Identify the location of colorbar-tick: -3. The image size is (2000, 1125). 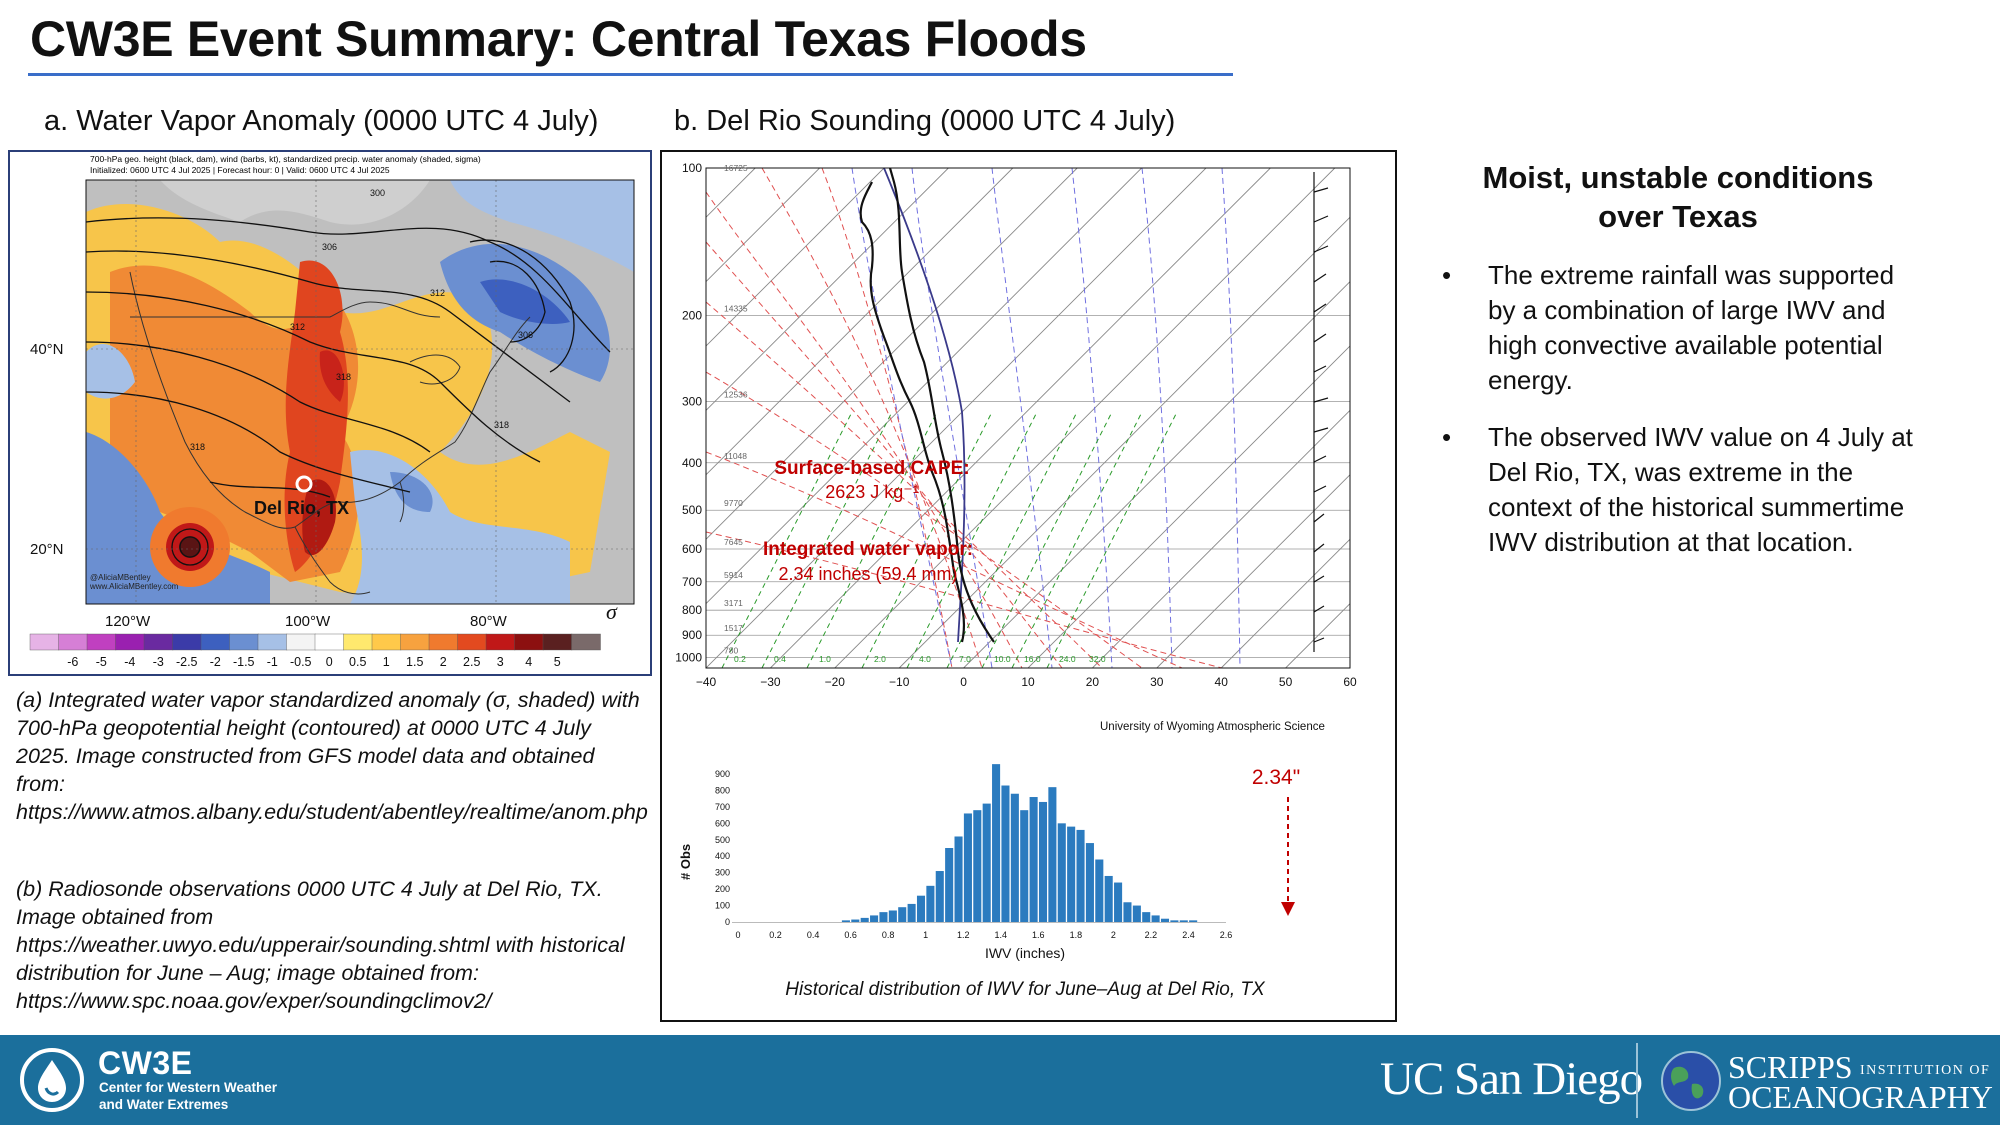
(158, 662).